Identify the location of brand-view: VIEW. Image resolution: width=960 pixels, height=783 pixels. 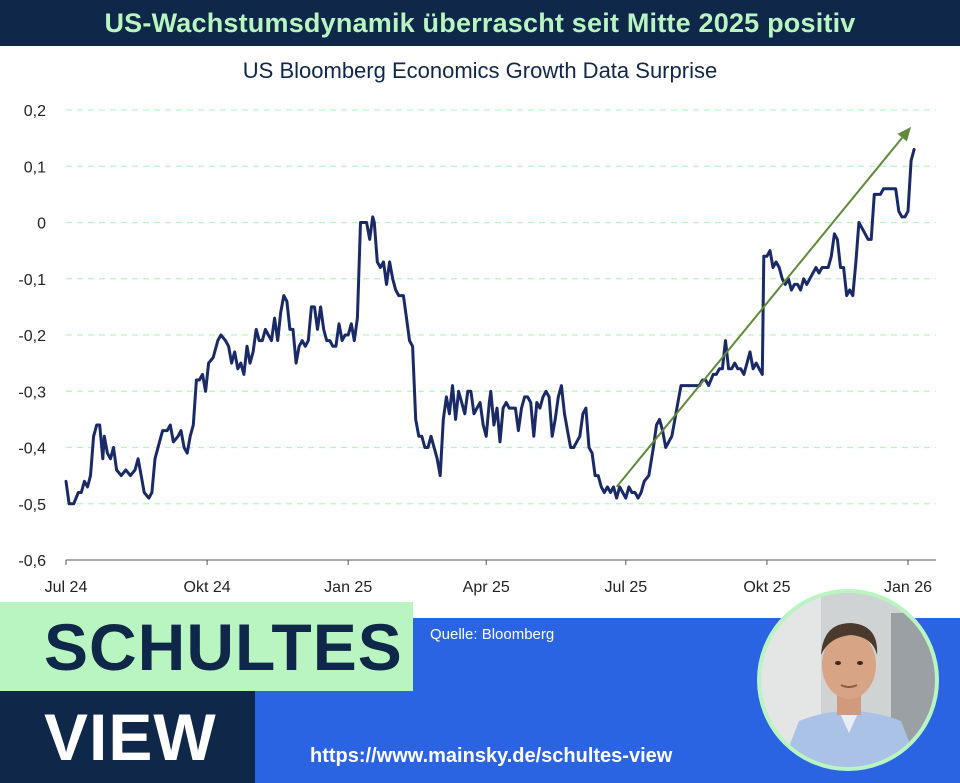
(127, 737).